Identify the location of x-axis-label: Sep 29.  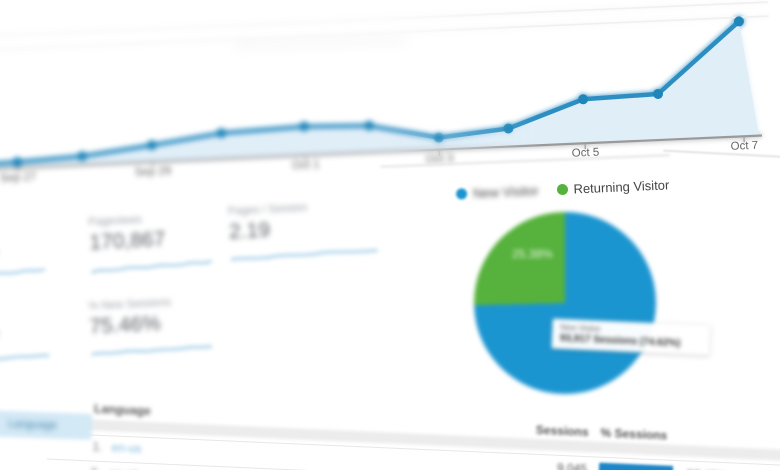
(153, 172).